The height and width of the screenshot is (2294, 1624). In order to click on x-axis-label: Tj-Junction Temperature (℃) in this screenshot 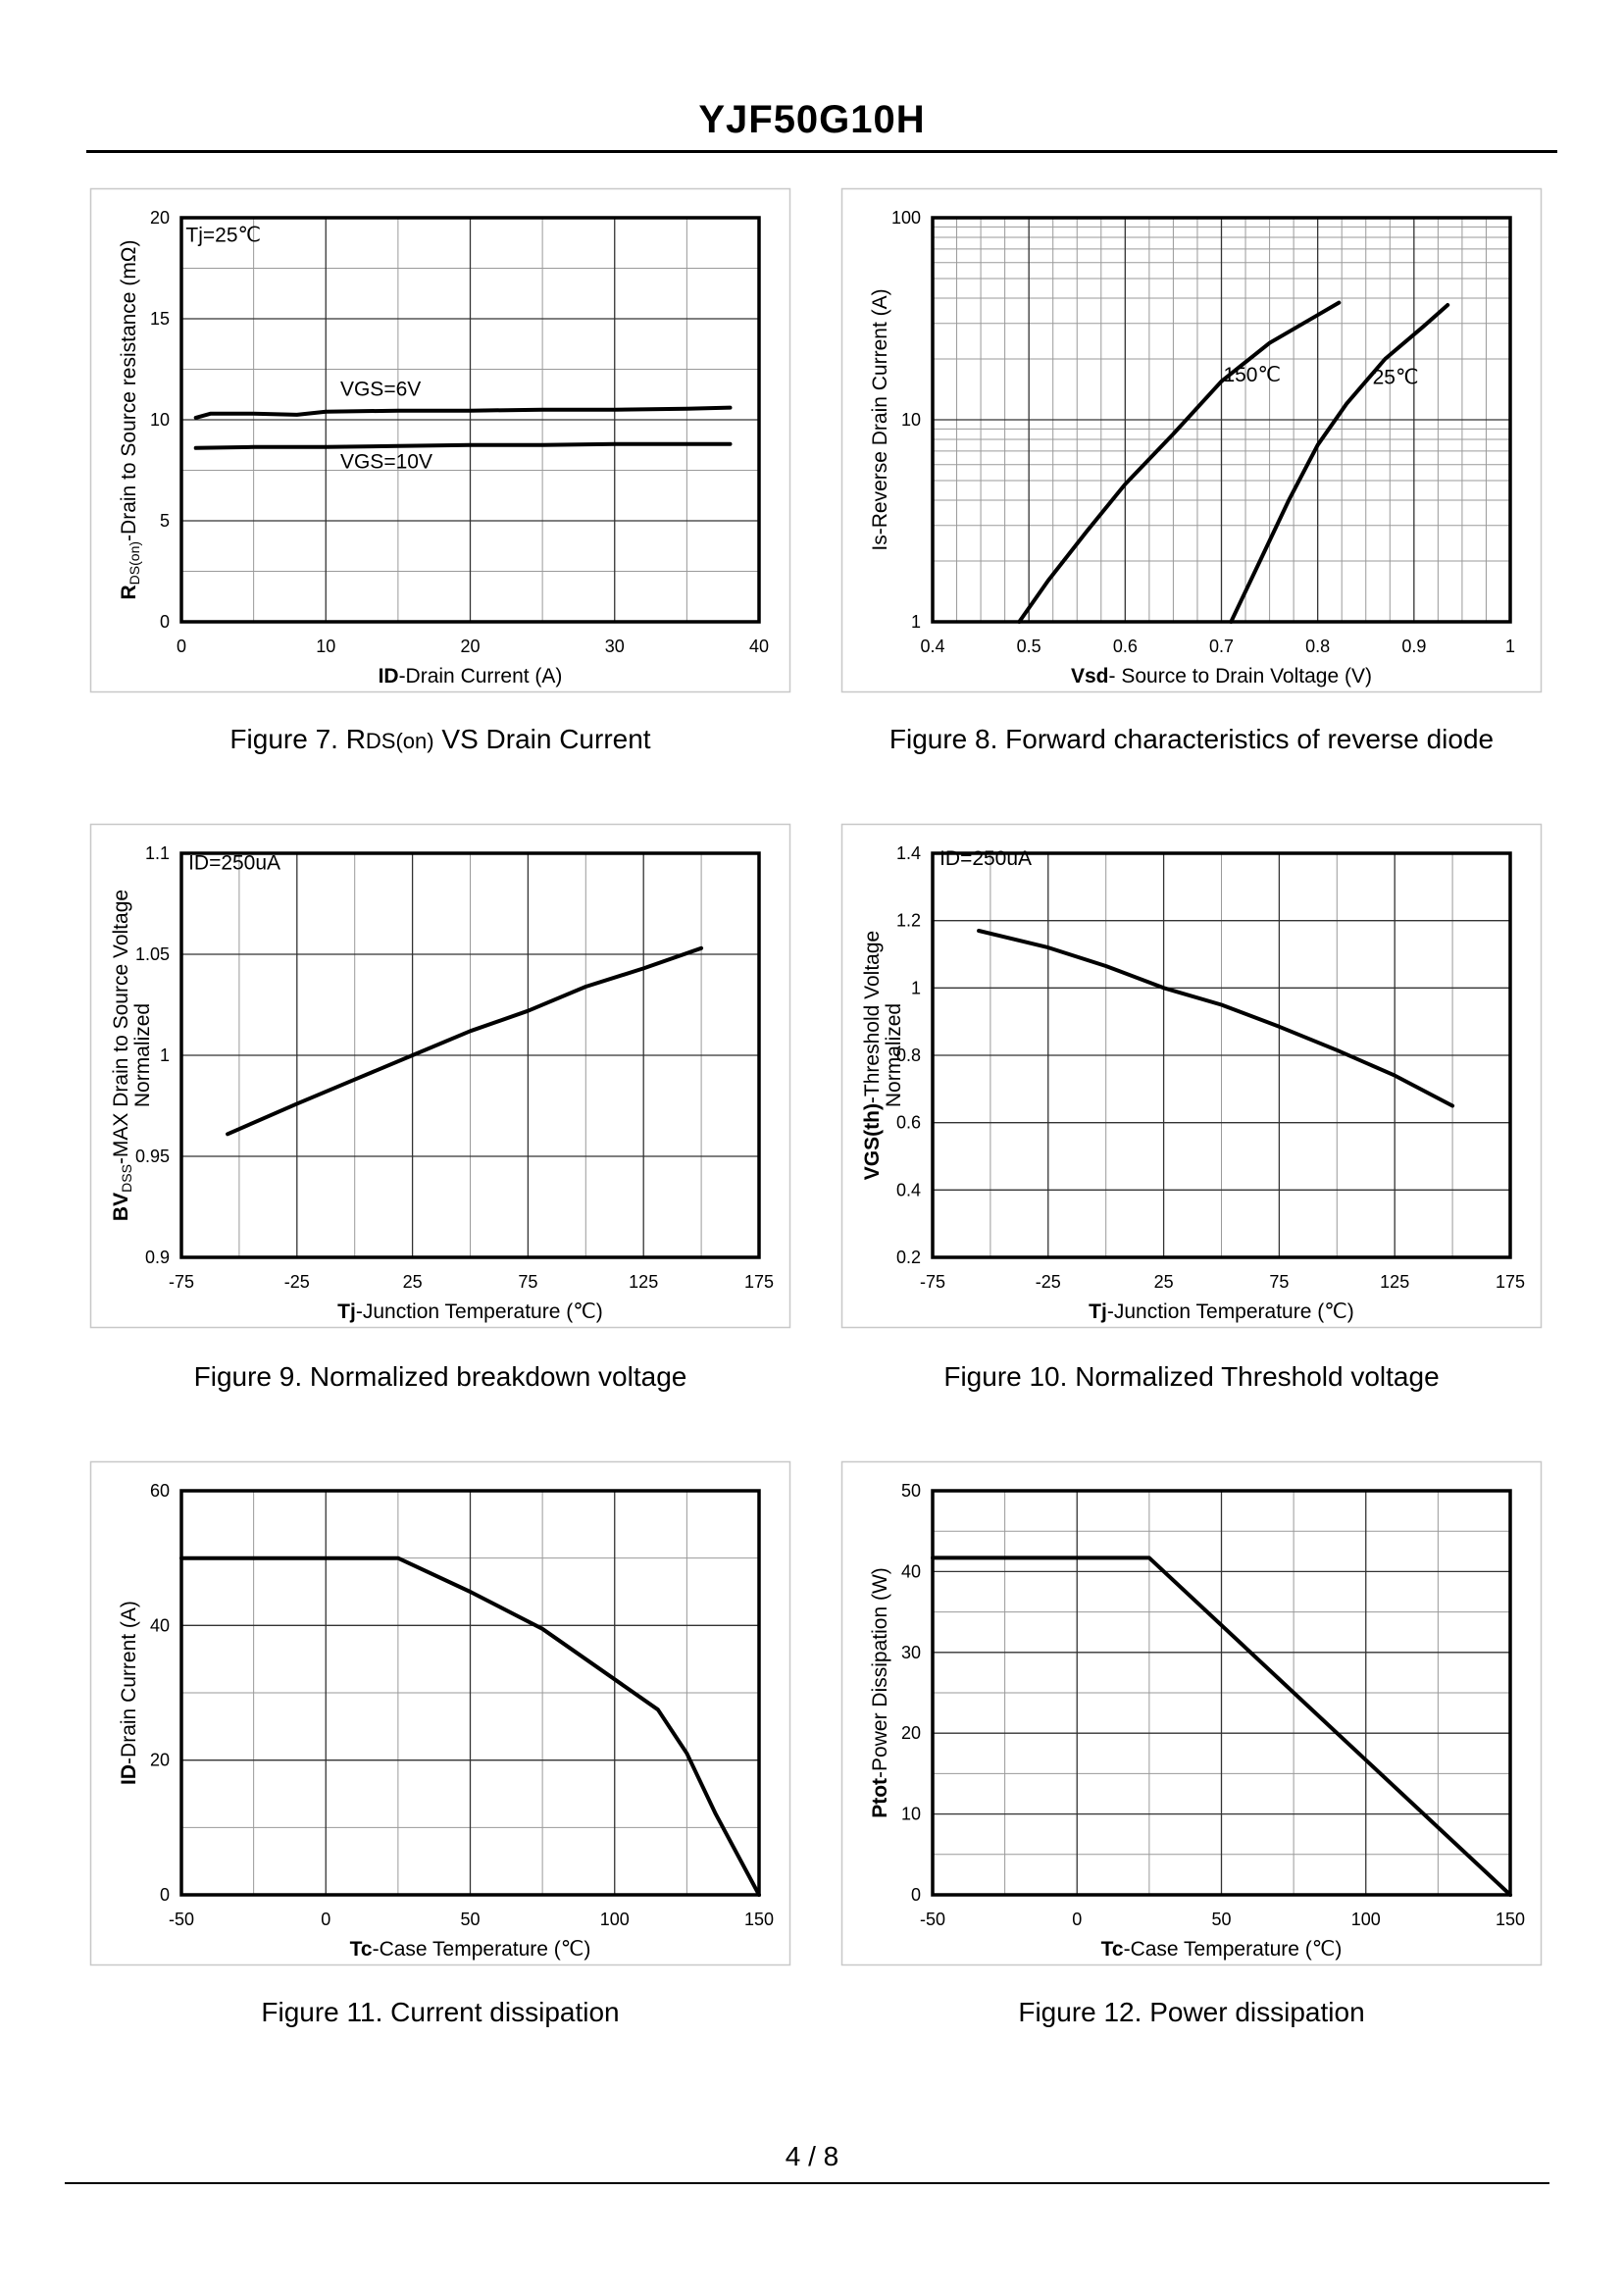, I will do `click(1221, 1311)`.